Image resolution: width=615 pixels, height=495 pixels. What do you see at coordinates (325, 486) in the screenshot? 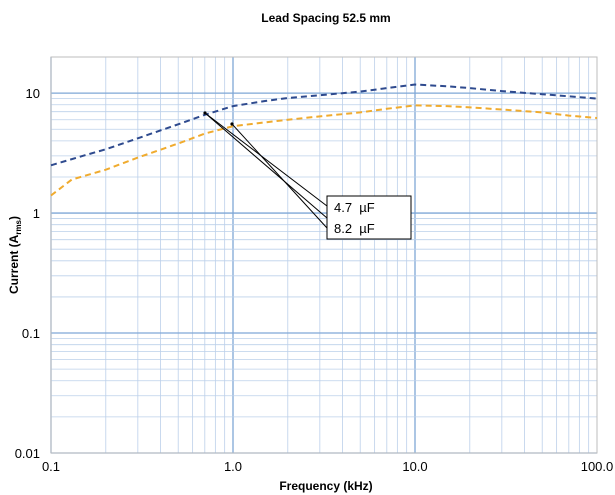
I see `x-axis-title: Frequency (kHz)` at bounding box center [325, 486].